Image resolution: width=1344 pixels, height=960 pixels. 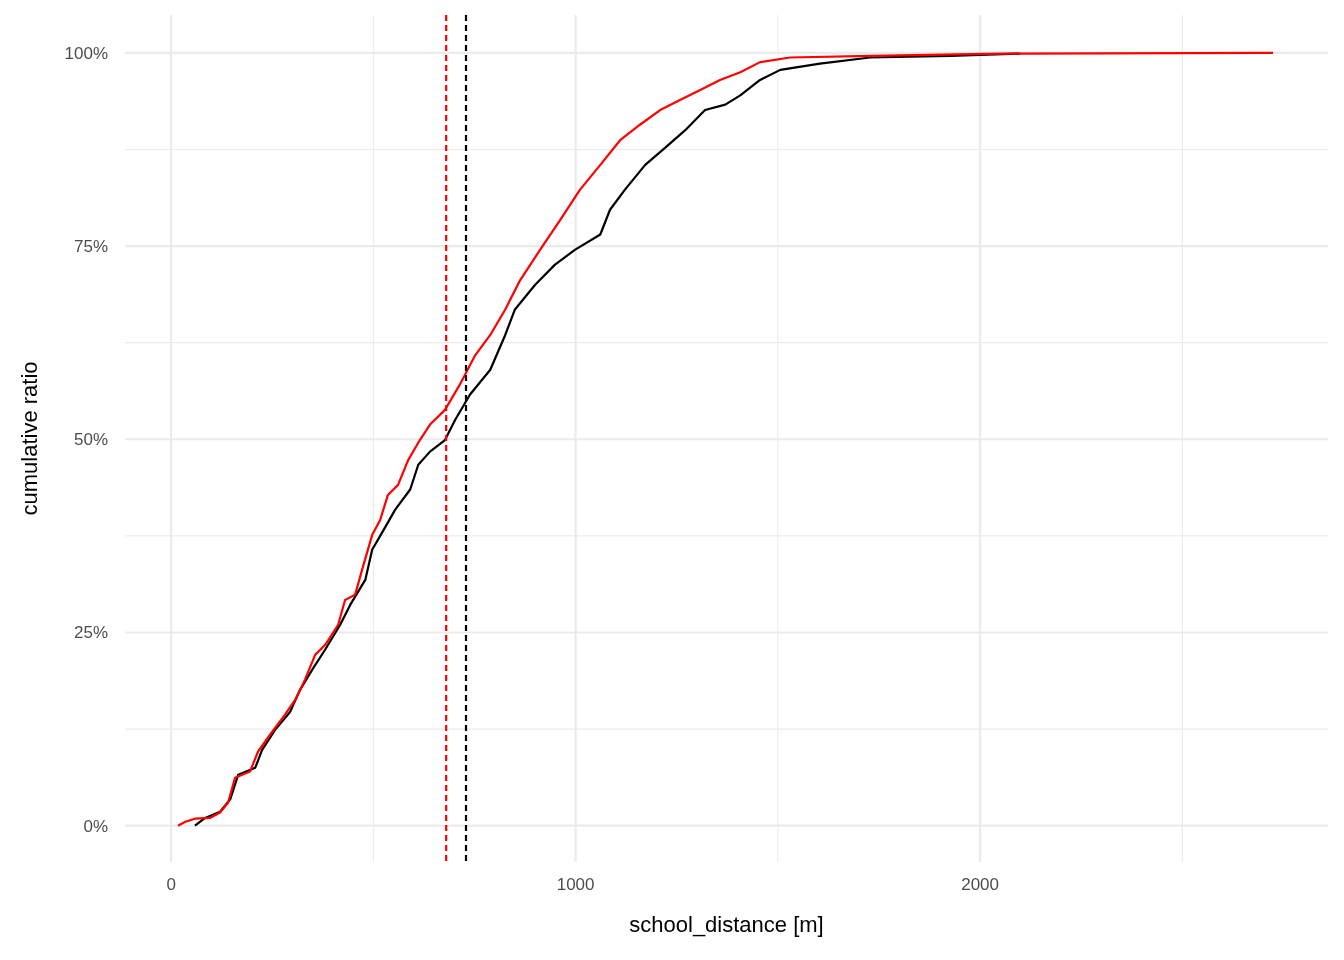 I want to click on y-axis-title: cumulative ratio, so click(x=29, y=438).